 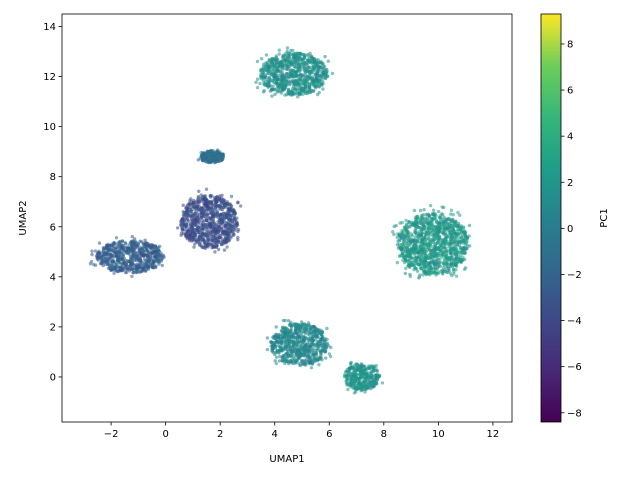 I want to click on colorbar-tick-label: 0, so click(x=570, y=229).